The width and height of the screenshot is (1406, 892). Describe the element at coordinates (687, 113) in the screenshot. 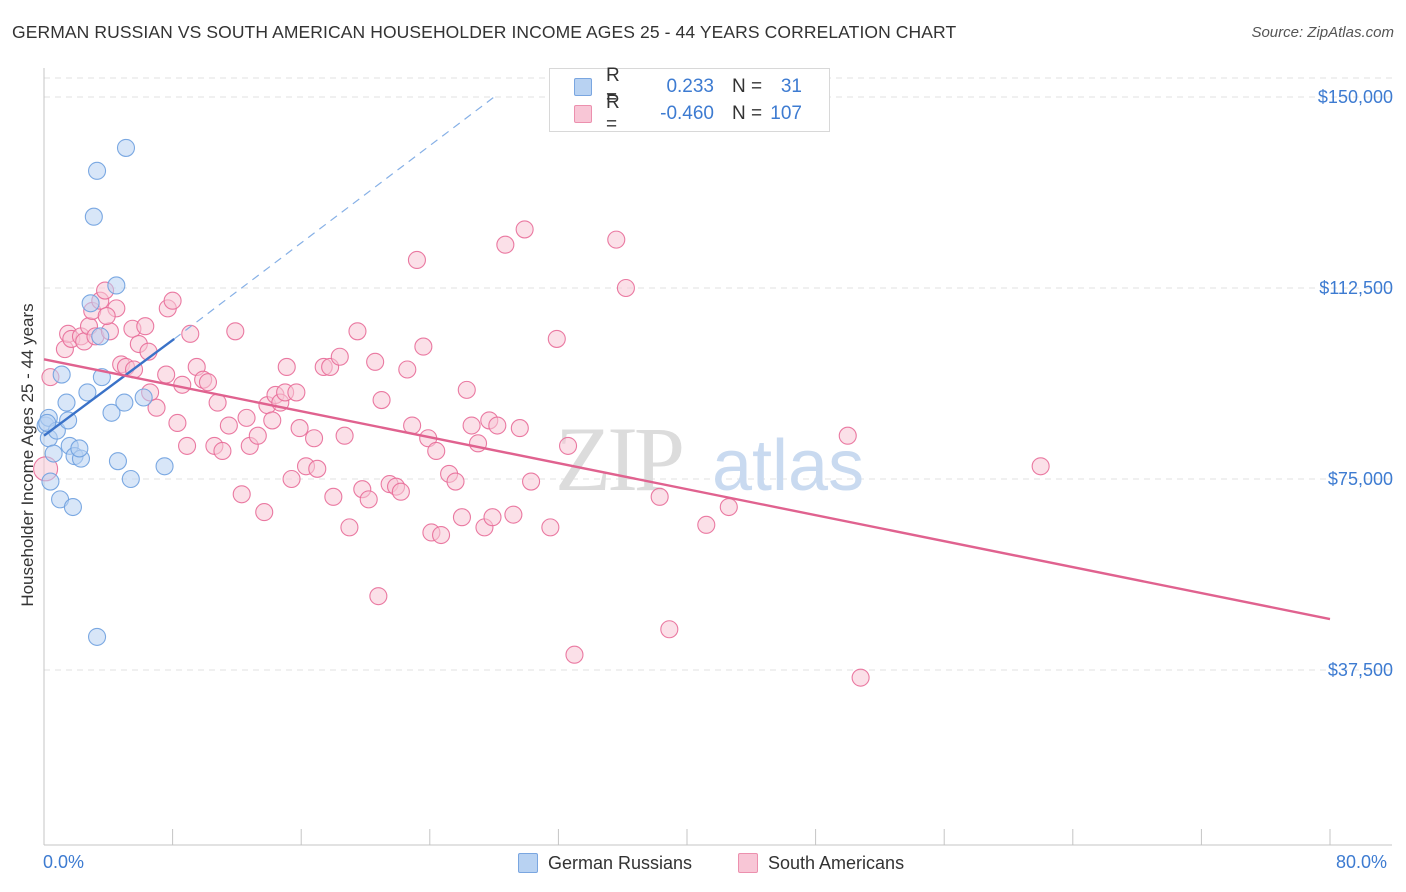

I see `legend-r-value: -0.460` at that location.